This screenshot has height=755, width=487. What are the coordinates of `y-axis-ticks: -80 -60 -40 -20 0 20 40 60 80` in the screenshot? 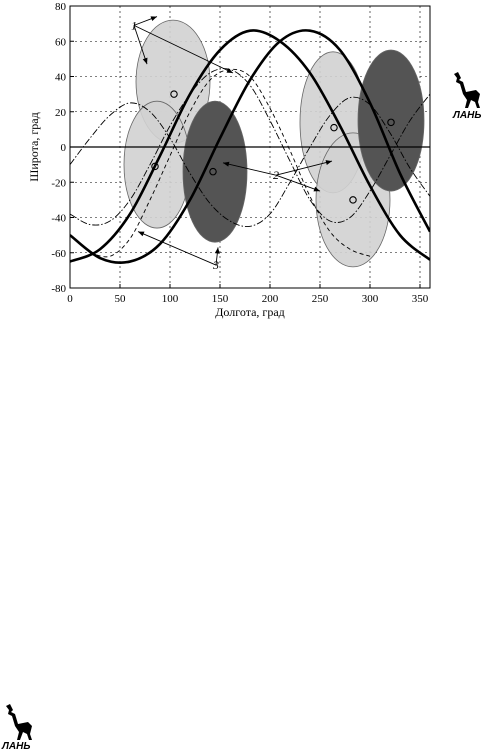 It's located at (62, 148).